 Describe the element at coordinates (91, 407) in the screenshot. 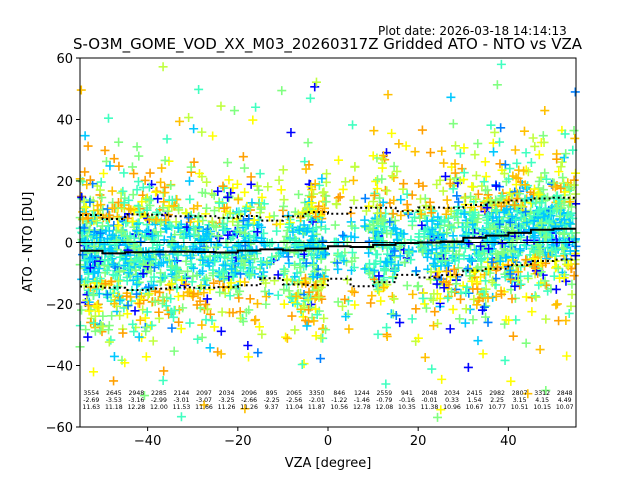

I see `bin-std-label: 11.63` at that location.